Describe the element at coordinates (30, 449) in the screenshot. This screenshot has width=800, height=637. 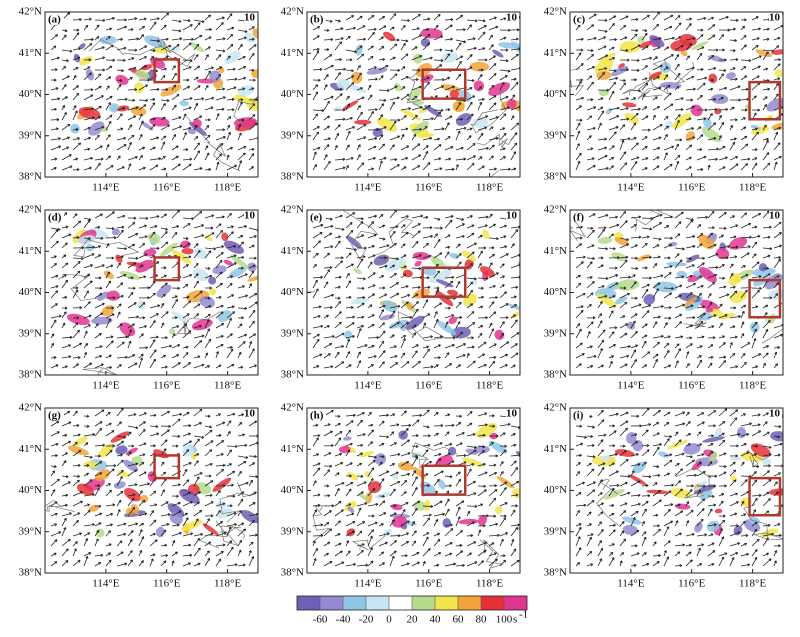
I see `lat-tick-label: 41°N` at that location.